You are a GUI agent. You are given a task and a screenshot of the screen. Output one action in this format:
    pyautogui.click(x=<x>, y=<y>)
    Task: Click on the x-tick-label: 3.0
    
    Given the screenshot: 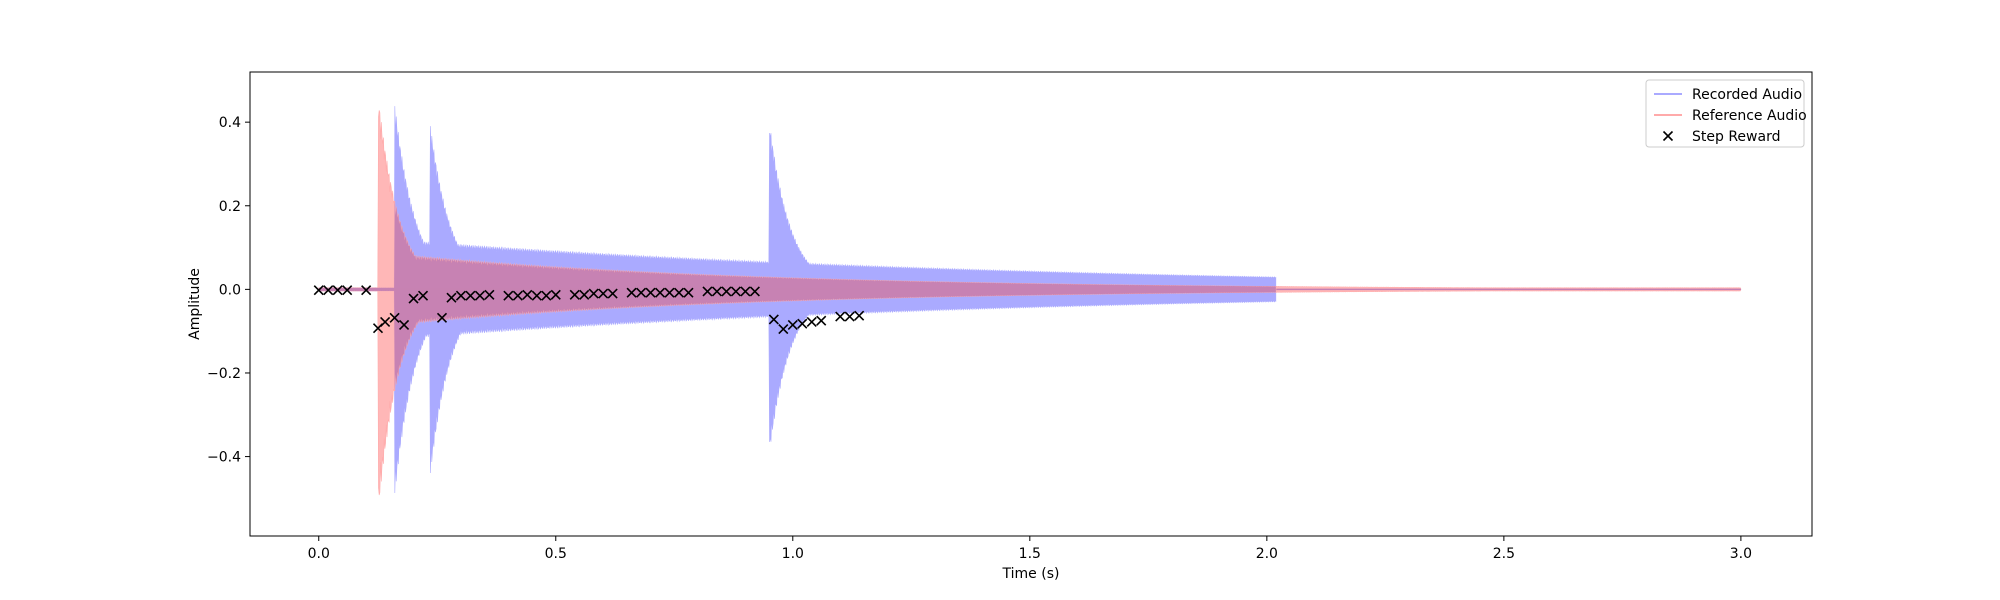 What is the action you would take?
    pyautogui.click(x=1741, y=554)
    